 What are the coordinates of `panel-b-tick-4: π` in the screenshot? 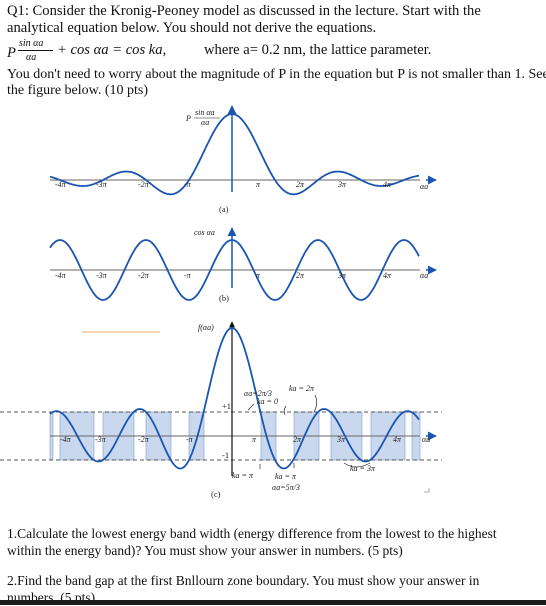 It's located at (258, 275).